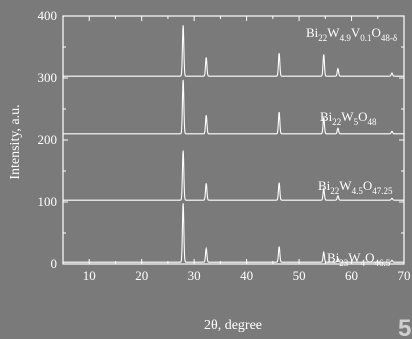 Image resolution: width=412 pixels, height=339 pixels. Describe the element at coordinates (359, 259) in the screenshot. I see `sample-label: Bi23W4O46.5` at that location.